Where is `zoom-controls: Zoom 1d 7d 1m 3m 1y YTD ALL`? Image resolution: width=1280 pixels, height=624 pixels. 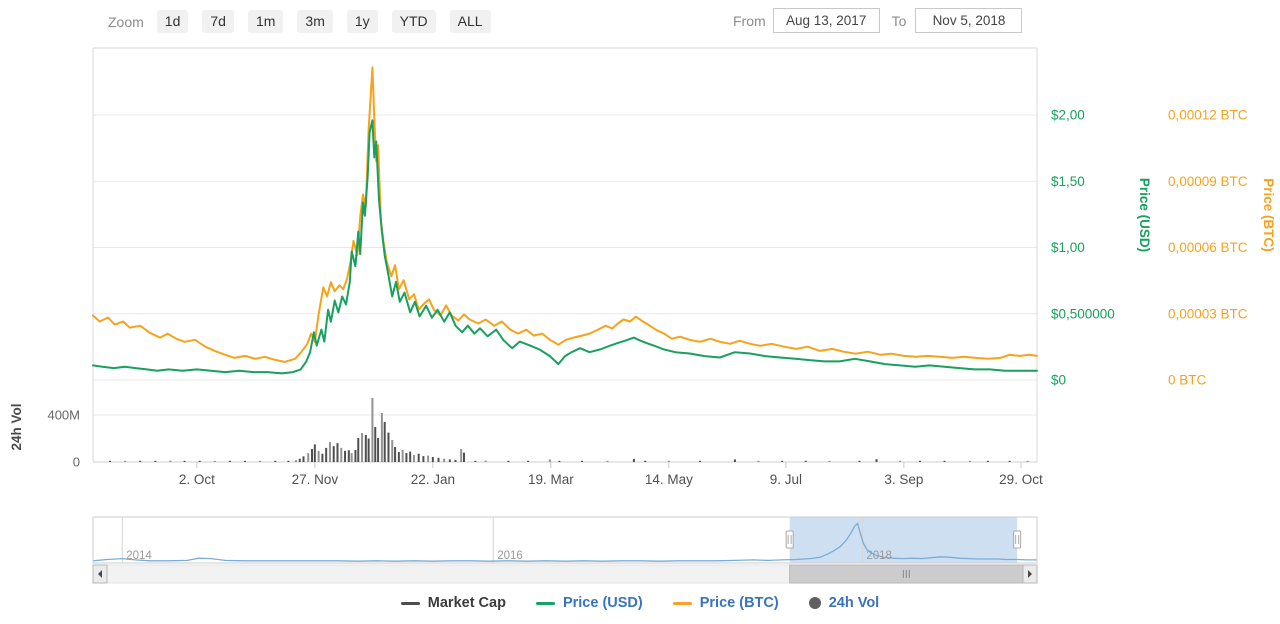
zoom-controls: Zoom 1d 7d 1m 3m 1y YTD ALL is located at coordinates (306, 21).